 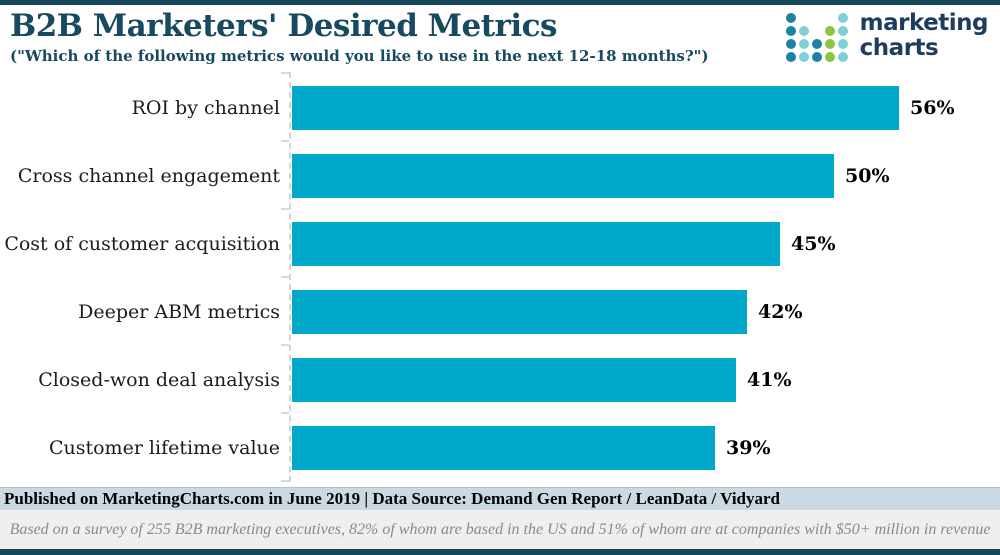 I want to click on value-label: 45%, so click(x=813, y=244).